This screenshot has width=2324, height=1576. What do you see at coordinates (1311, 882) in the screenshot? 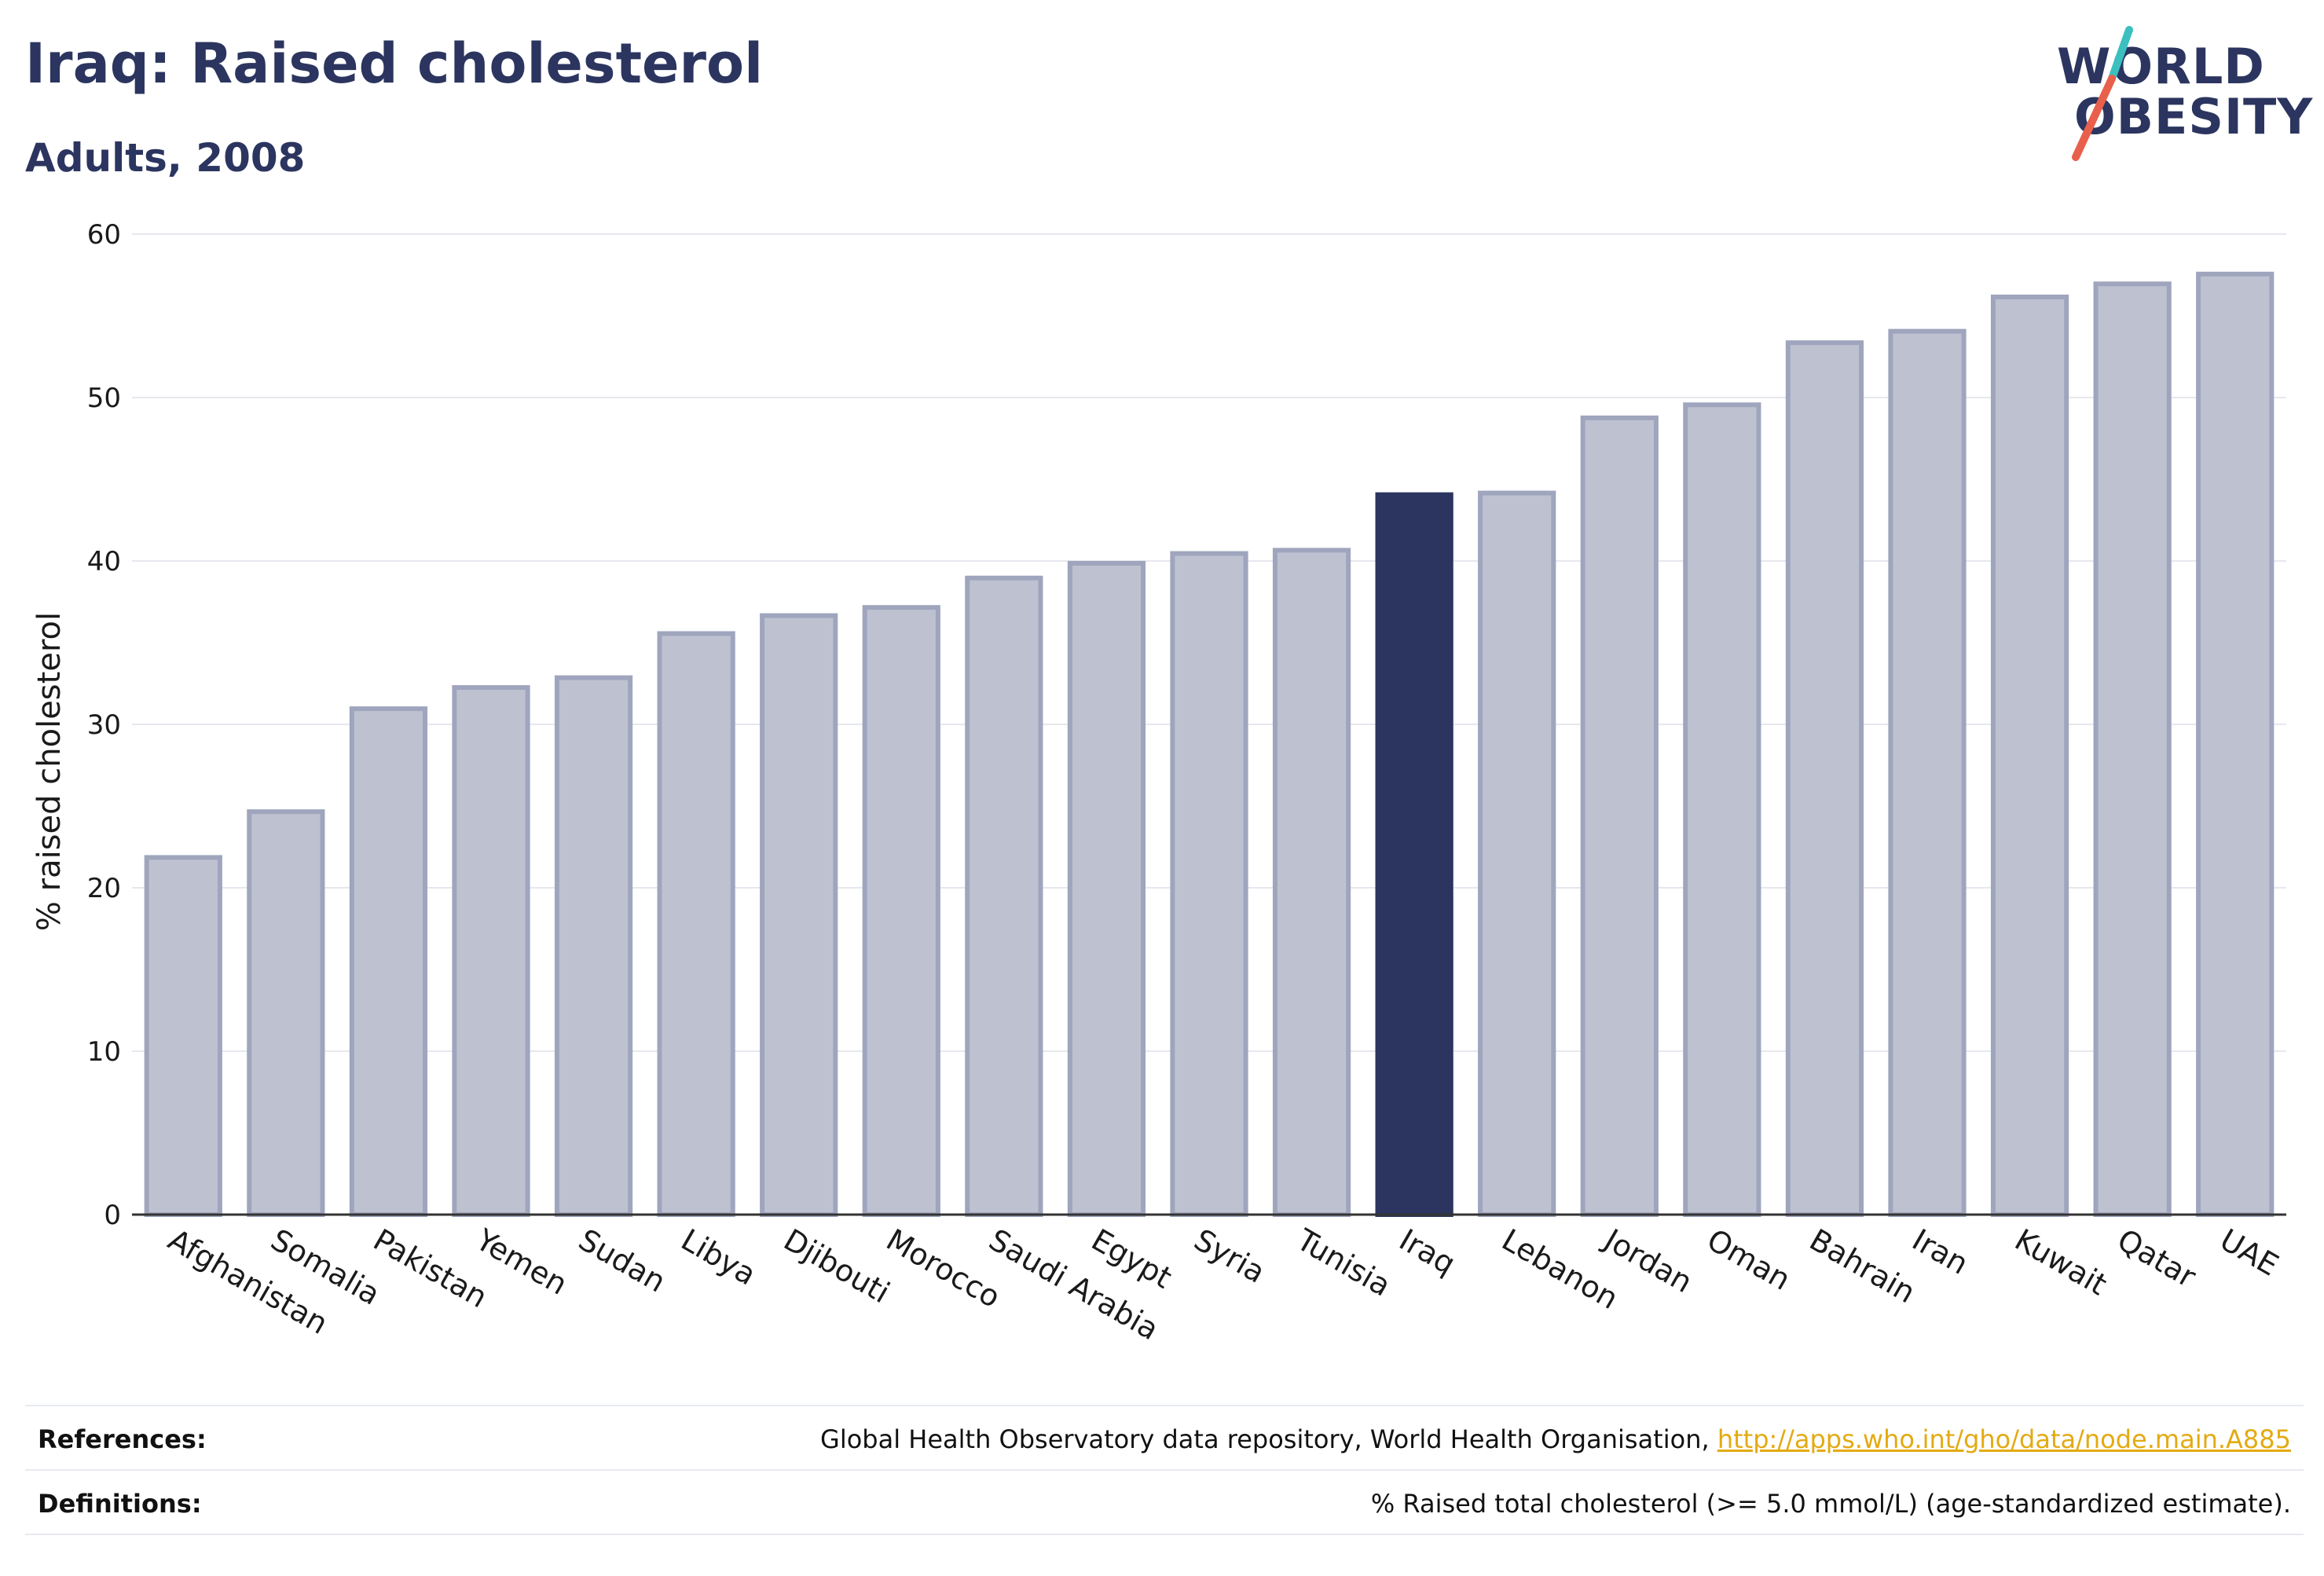
I see `bar-tunisia` at bounding box center [1311, 882].